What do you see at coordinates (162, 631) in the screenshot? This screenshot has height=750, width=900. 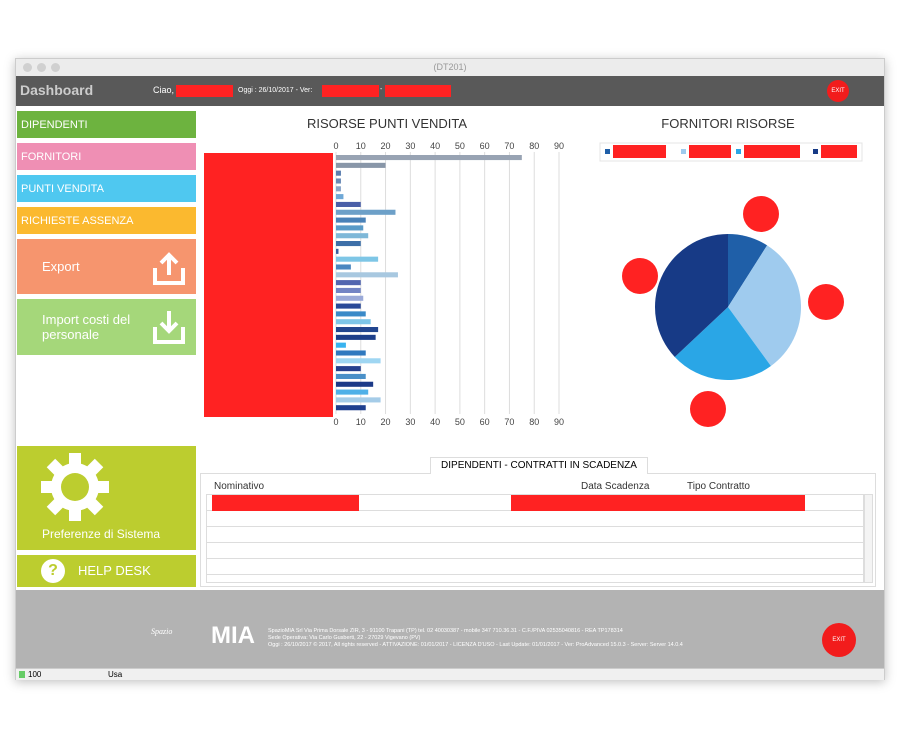 I see `logo-small: Spazio` at bounding box center [162, 631].